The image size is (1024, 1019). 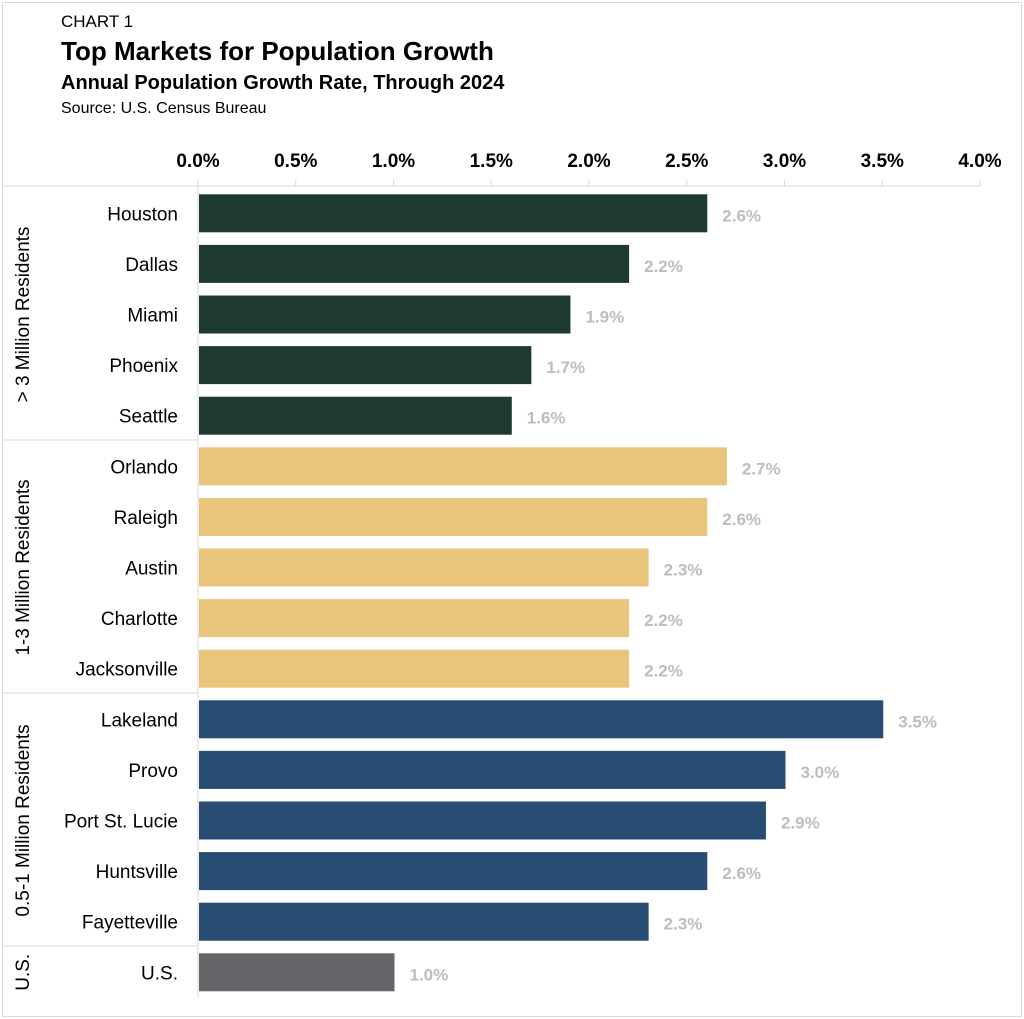 I want to click on group-label: 0.5-1 Million Residents, so click(x=23, y=820).